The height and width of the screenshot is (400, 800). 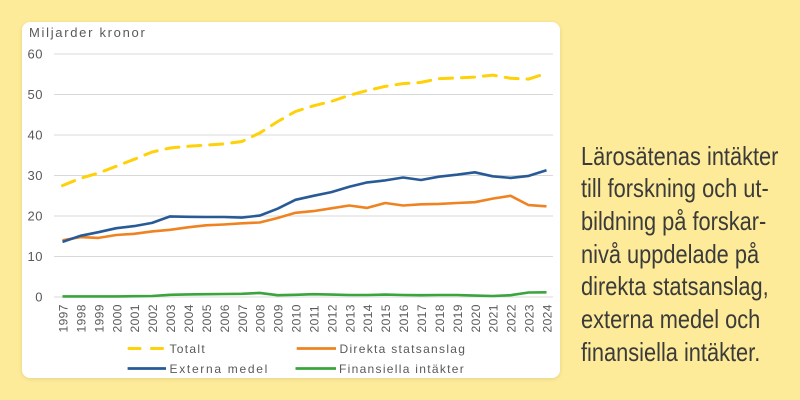 What do you see at coordinates (332, 318) in the screenshot?
I see `svg-text: 2012` at bounding box center [332, 318].